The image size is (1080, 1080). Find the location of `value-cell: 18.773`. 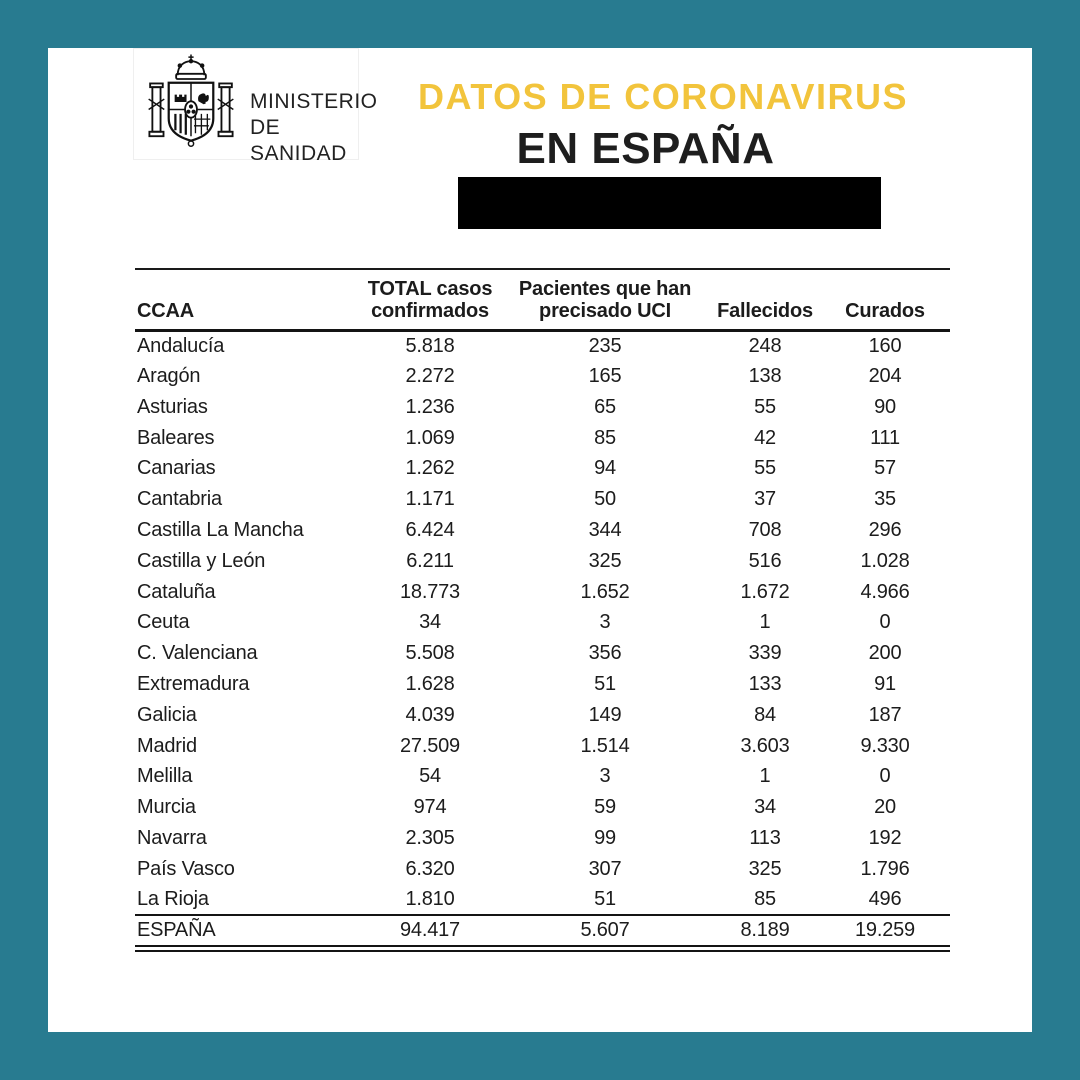

value-cell: 18.773 is located at coordinates (430, 591).